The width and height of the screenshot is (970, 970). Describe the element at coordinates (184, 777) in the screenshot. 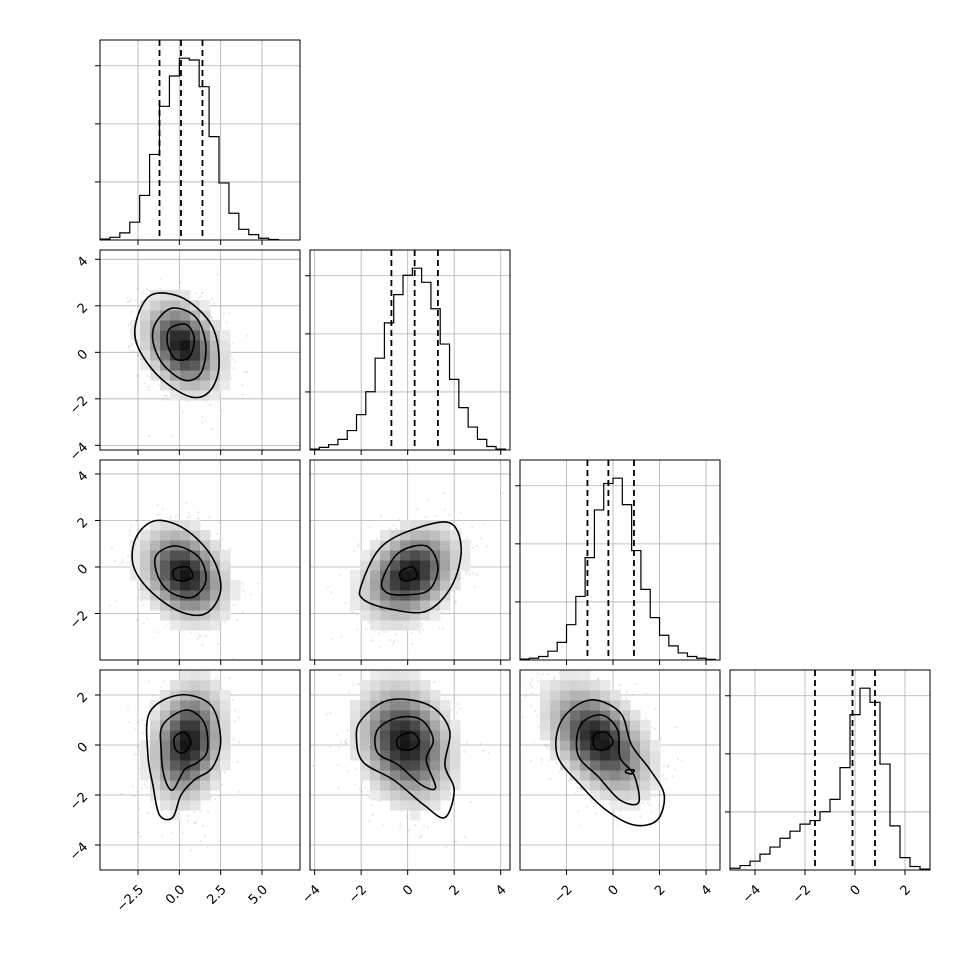

I see `scatter-panel-3-0: −4−202−2.5 0.0 2.5 5.0` at that location.